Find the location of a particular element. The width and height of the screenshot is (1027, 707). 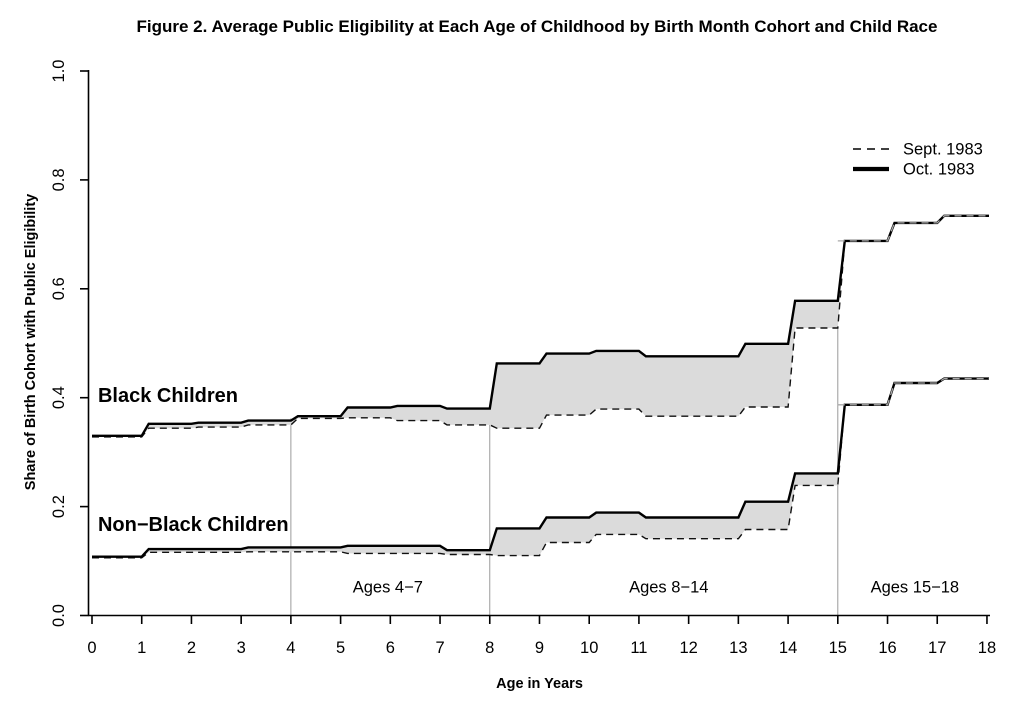

y-tick-label: 0.4 is located at coordinates (59, 397).